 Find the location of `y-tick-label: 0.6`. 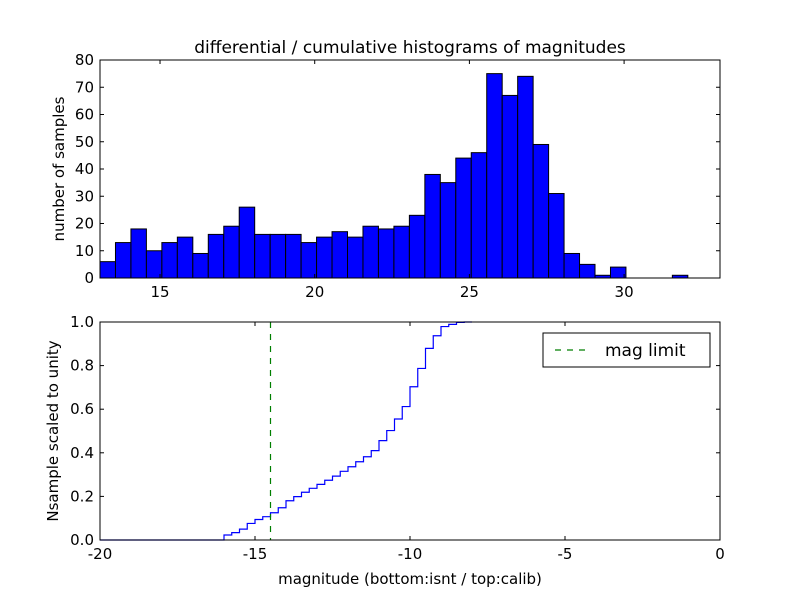

y-tick-label: 0.6 is located at coordinates (82, 409).